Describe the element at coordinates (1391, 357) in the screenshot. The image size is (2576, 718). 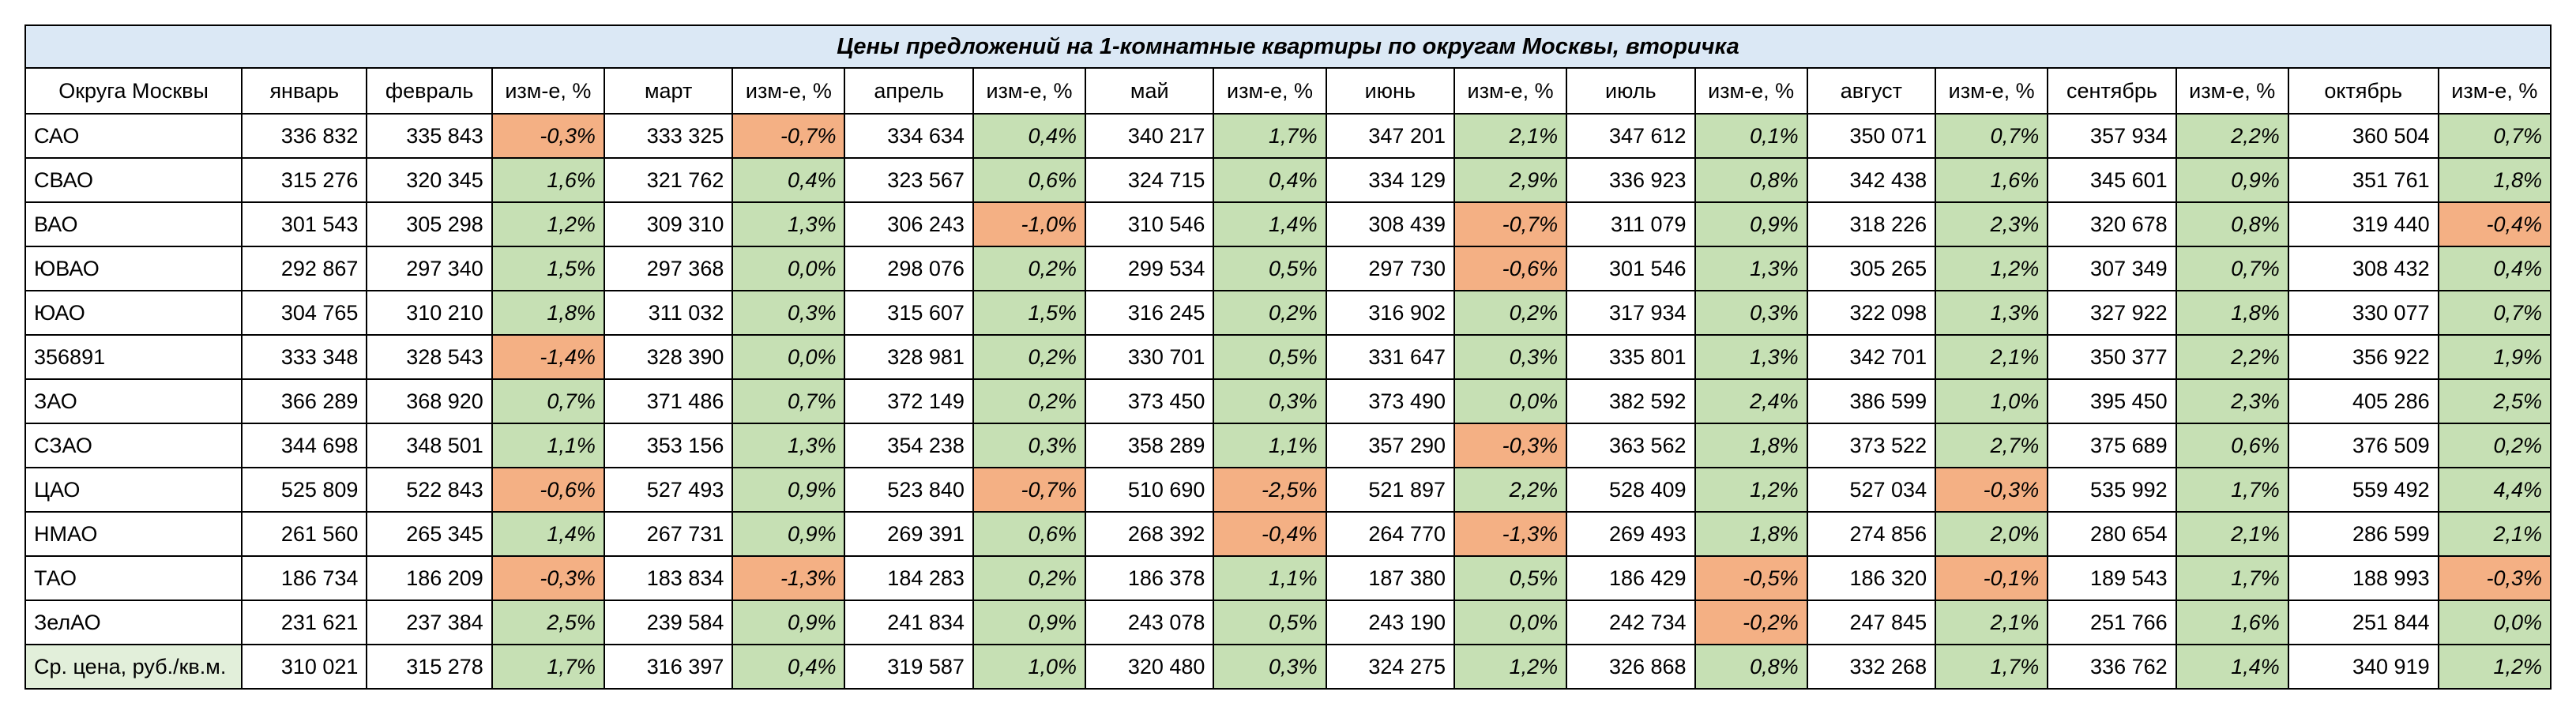
I see `price-cell: 331 647` at that location.